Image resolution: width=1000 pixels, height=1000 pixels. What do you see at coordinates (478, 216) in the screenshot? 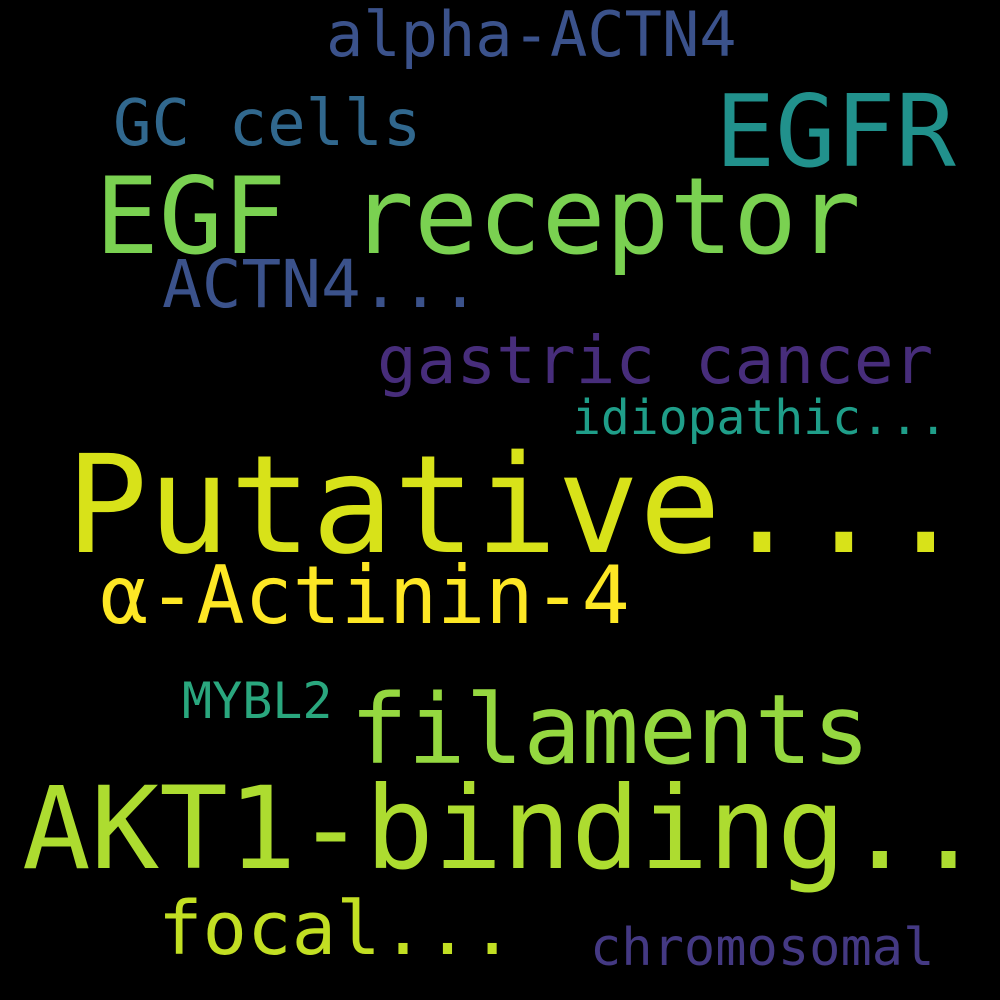
I see `word-egf-receptor: EGF receptor` at bounding box center [478, 216].